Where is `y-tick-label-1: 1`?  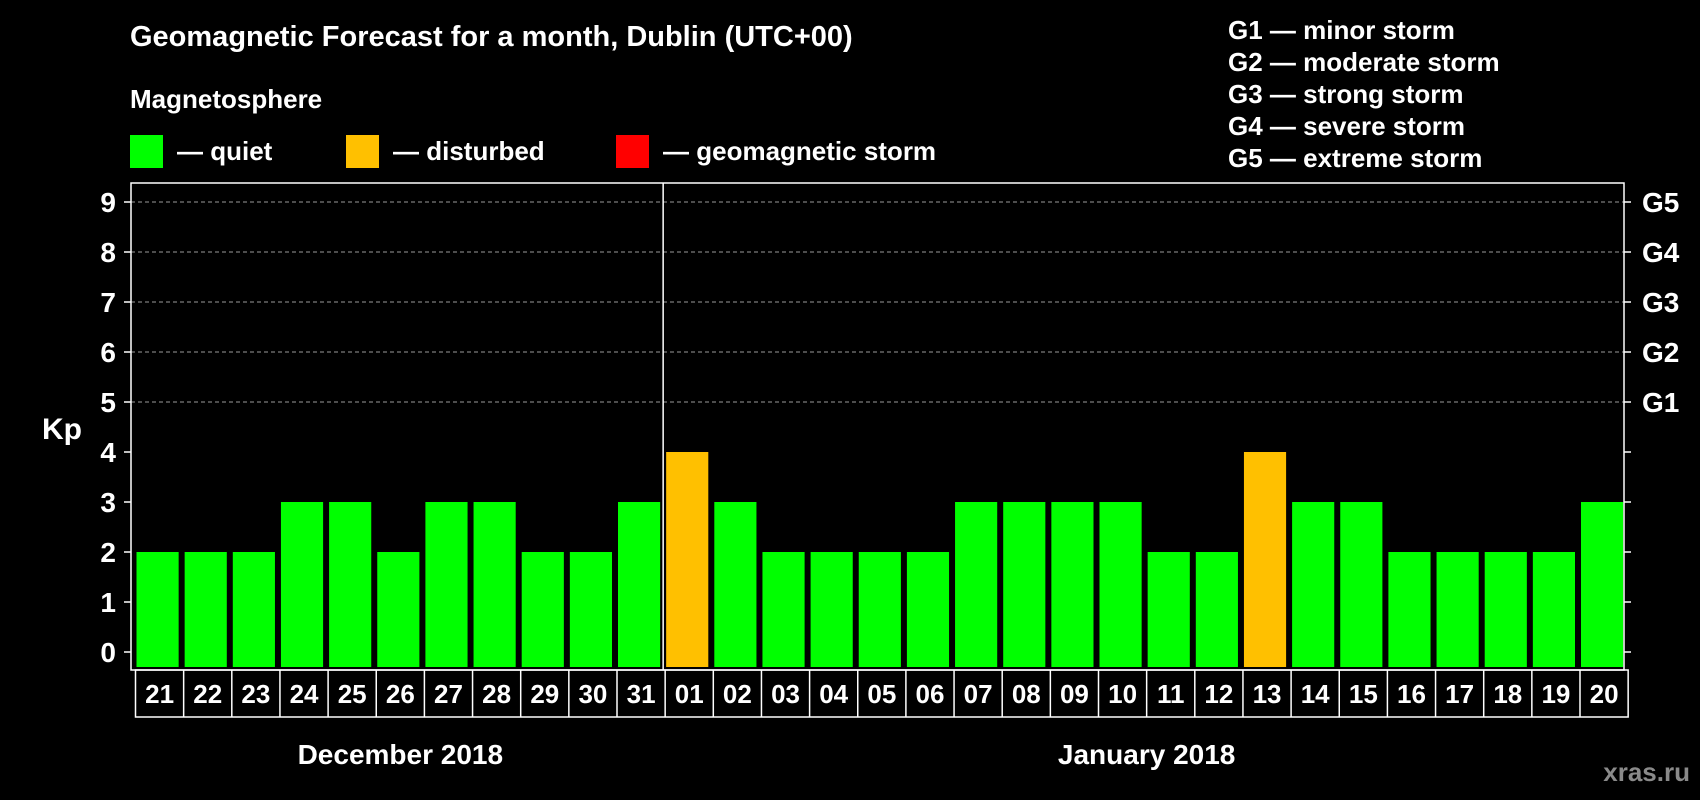
y-tick-label-1: 1 is located at coordinates (108, 602).